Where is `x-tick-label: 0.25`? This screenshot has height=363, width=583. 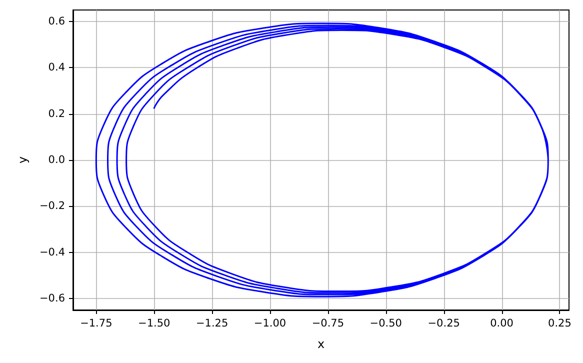
x-tick-label: 0.25 is located at coordinates (560, 324).